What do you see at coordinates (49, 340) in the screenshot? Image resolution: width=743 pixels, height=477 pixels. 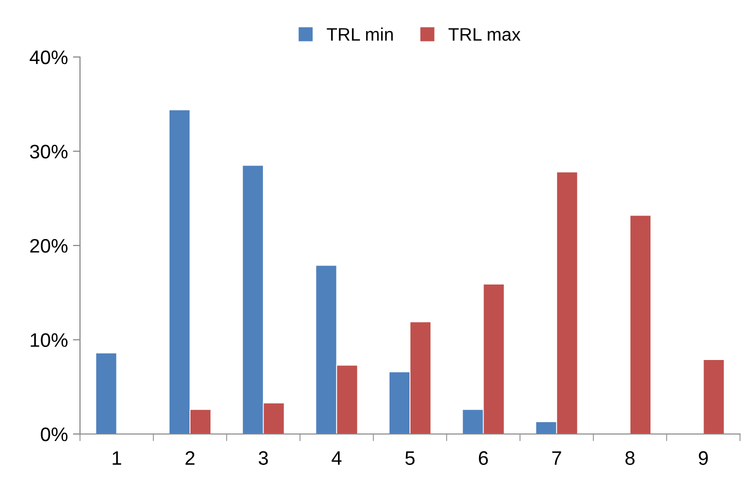 I see `y-tick-label: 10%` at bounding box center [49, 340].